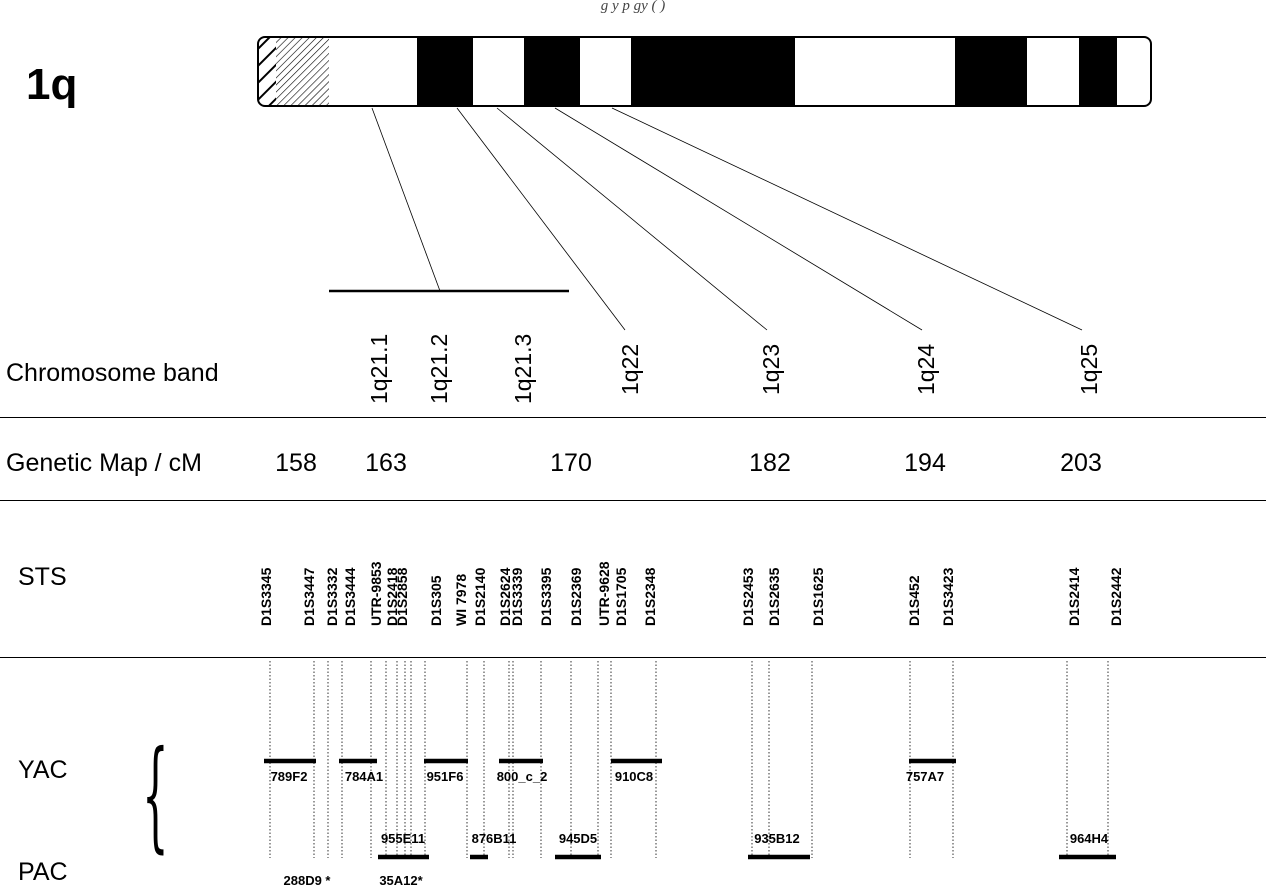 The width and height of the screenshot is (1266, 888). What do you see at coordinates (926, 369) in the screenshot?
I see `band-label: 1q24` at bounding box center [926, 369].